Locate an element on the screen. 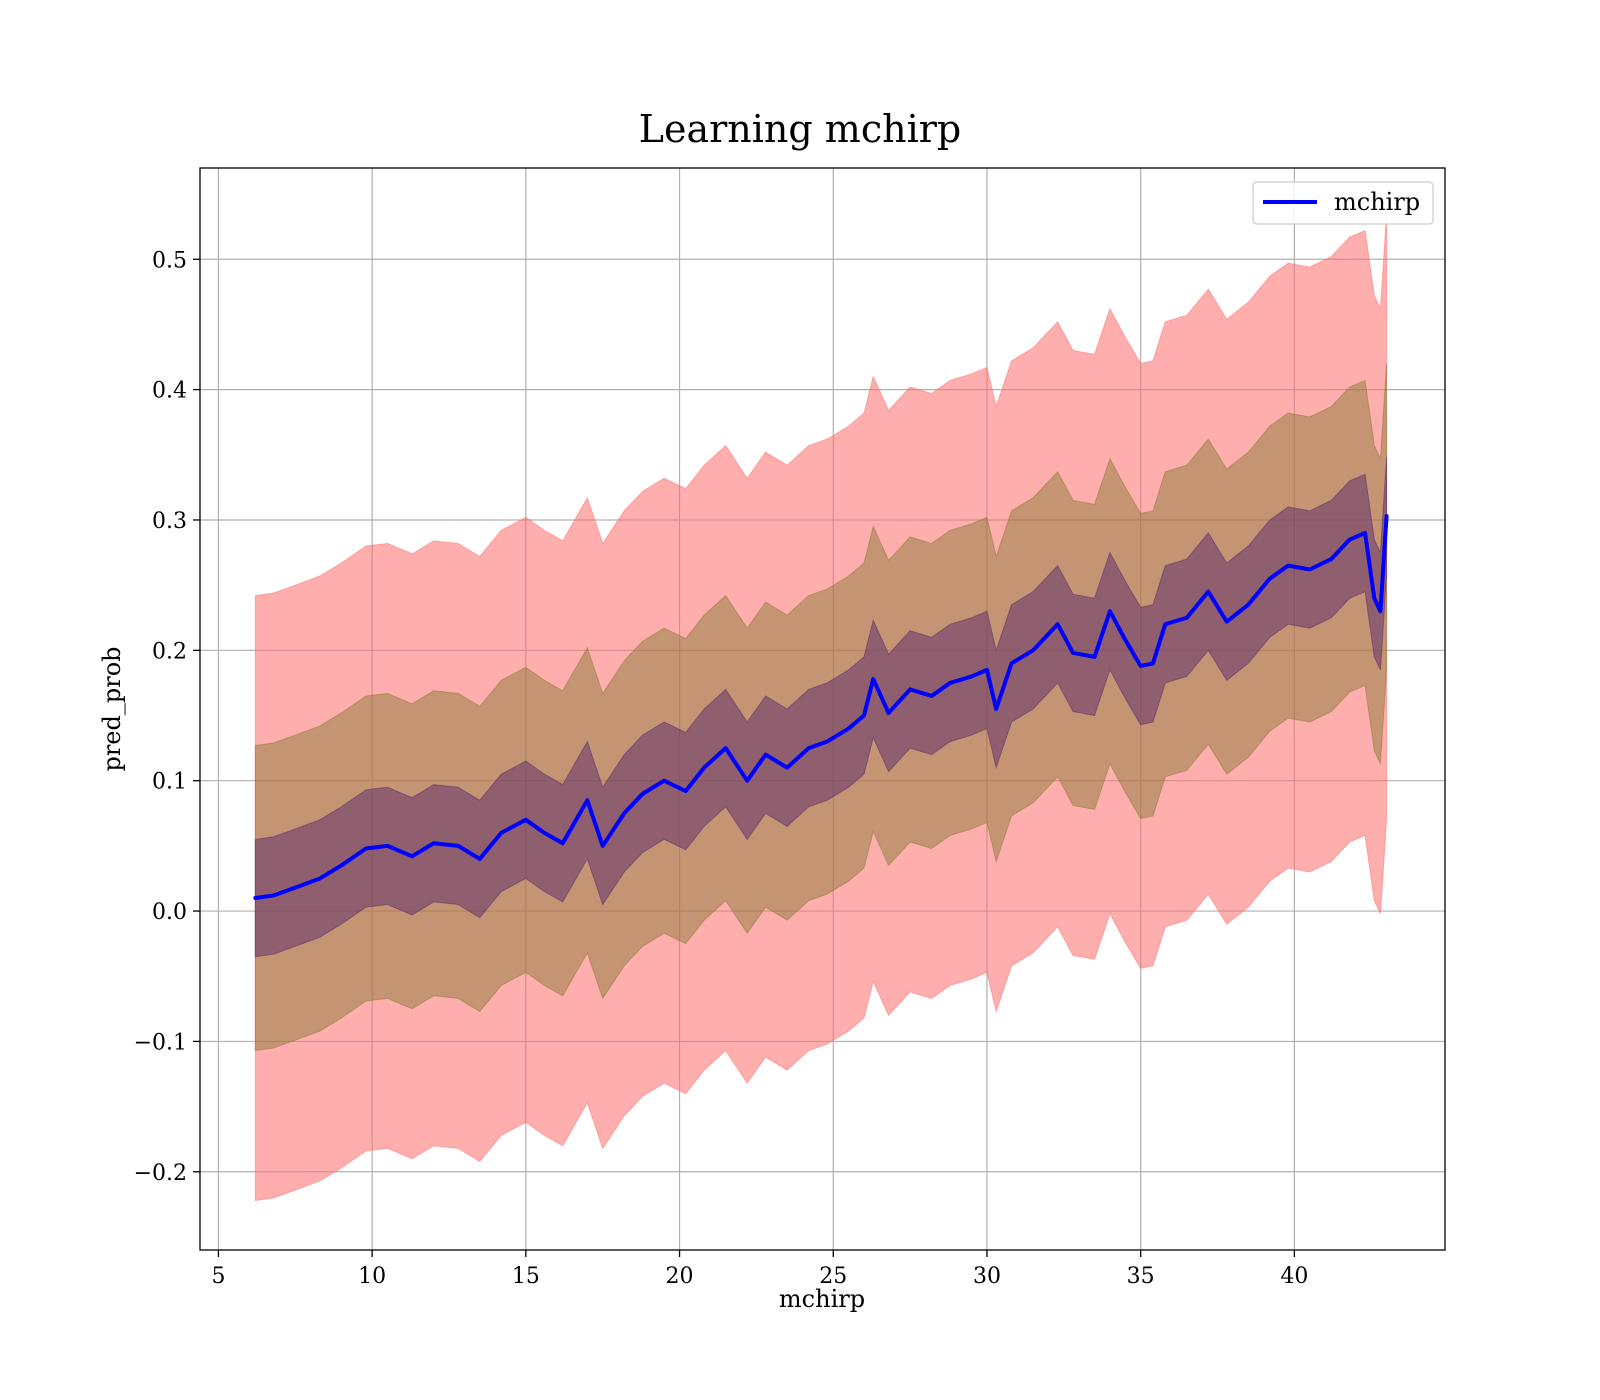 The width and height of the screenshot is (1600, 1400). x-tick-label: 10 is located at coordinates (372, 1276).